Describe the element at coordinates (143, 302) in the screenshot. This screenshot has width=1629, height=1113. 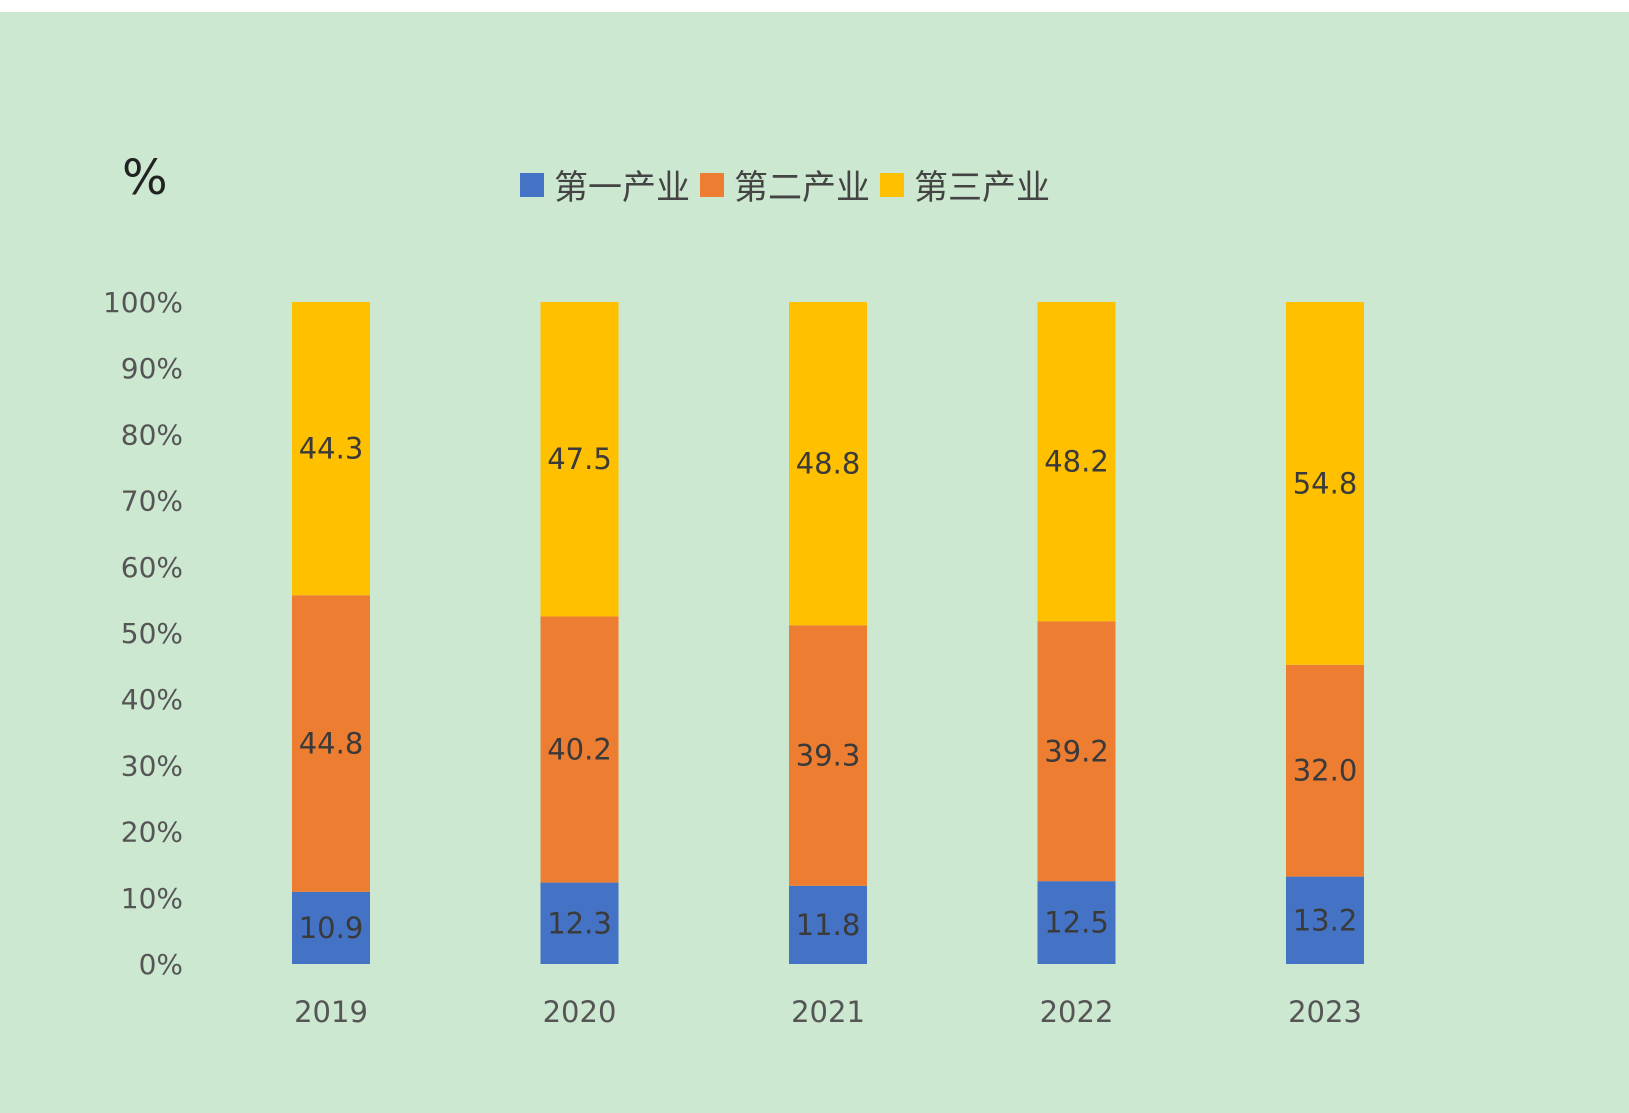
I see `y-tick-label: 100%` at that location.